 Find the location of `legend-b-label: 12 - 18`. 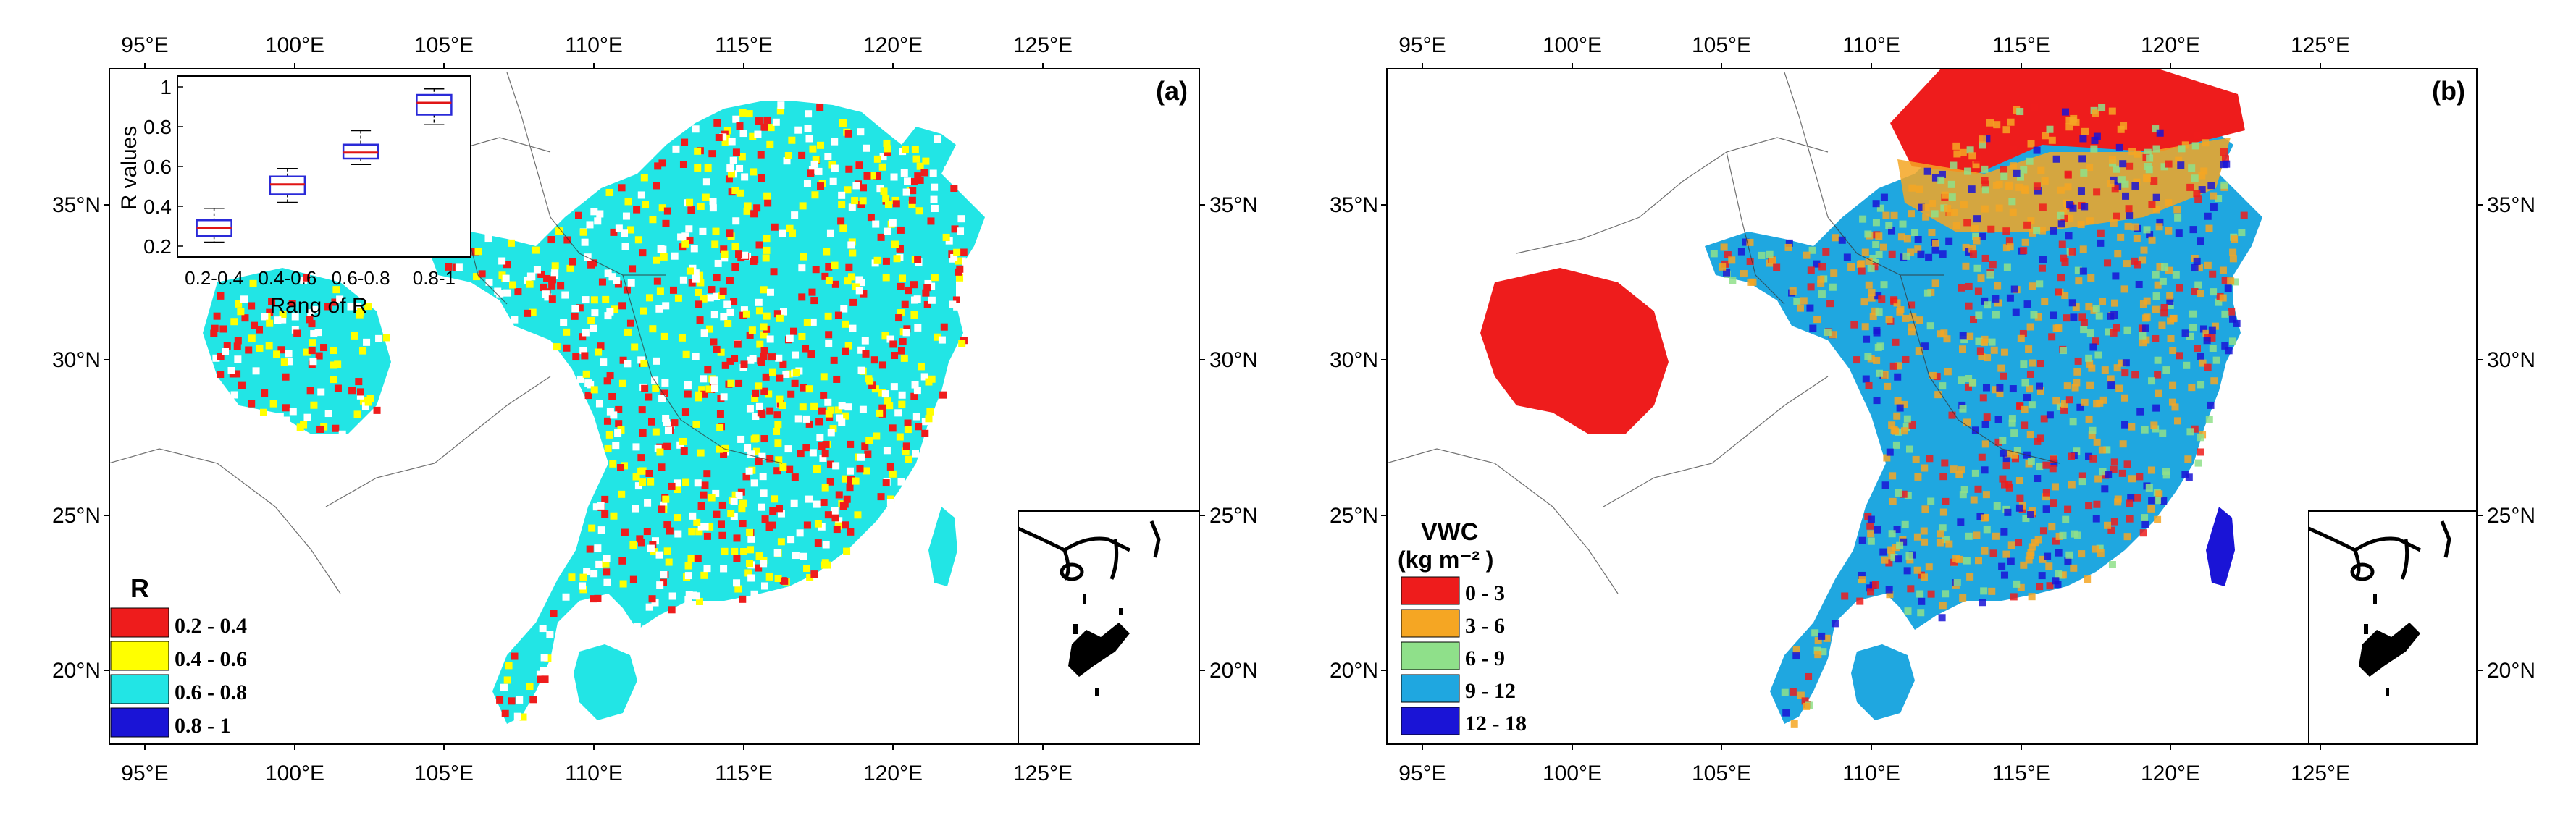

legend-b-label: 12 - 18 is located at coordinates (1496, 723).